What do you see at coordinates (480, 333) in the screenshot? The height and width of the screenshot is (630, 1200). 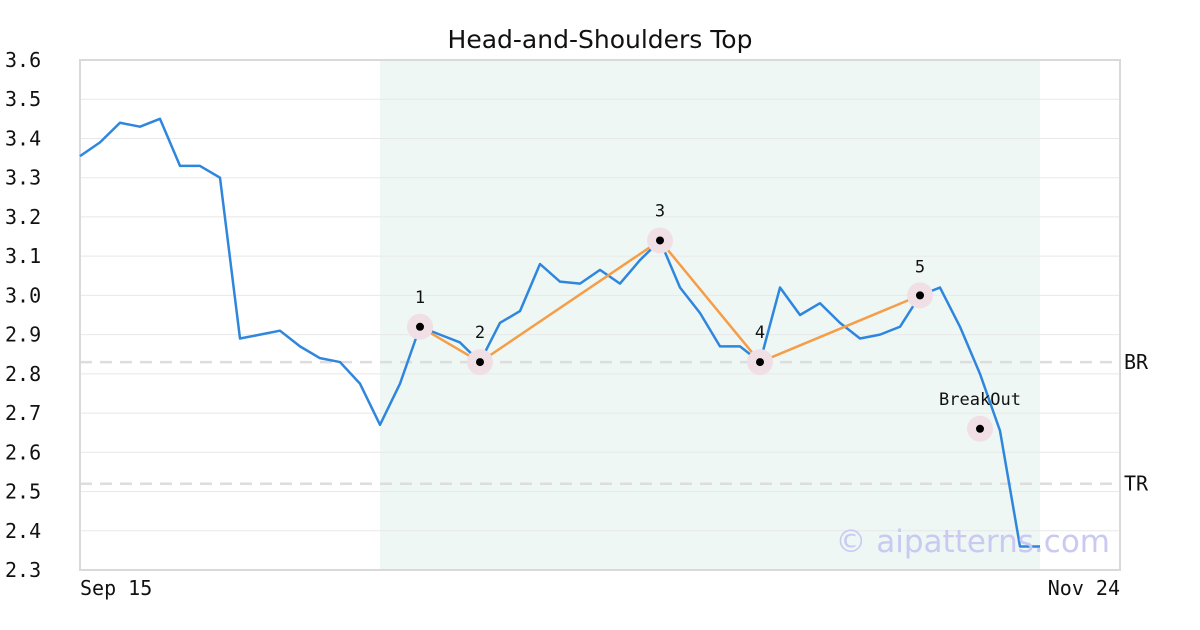 I see `pattern-point-label-2: 2` at bounding box center [480, 333].